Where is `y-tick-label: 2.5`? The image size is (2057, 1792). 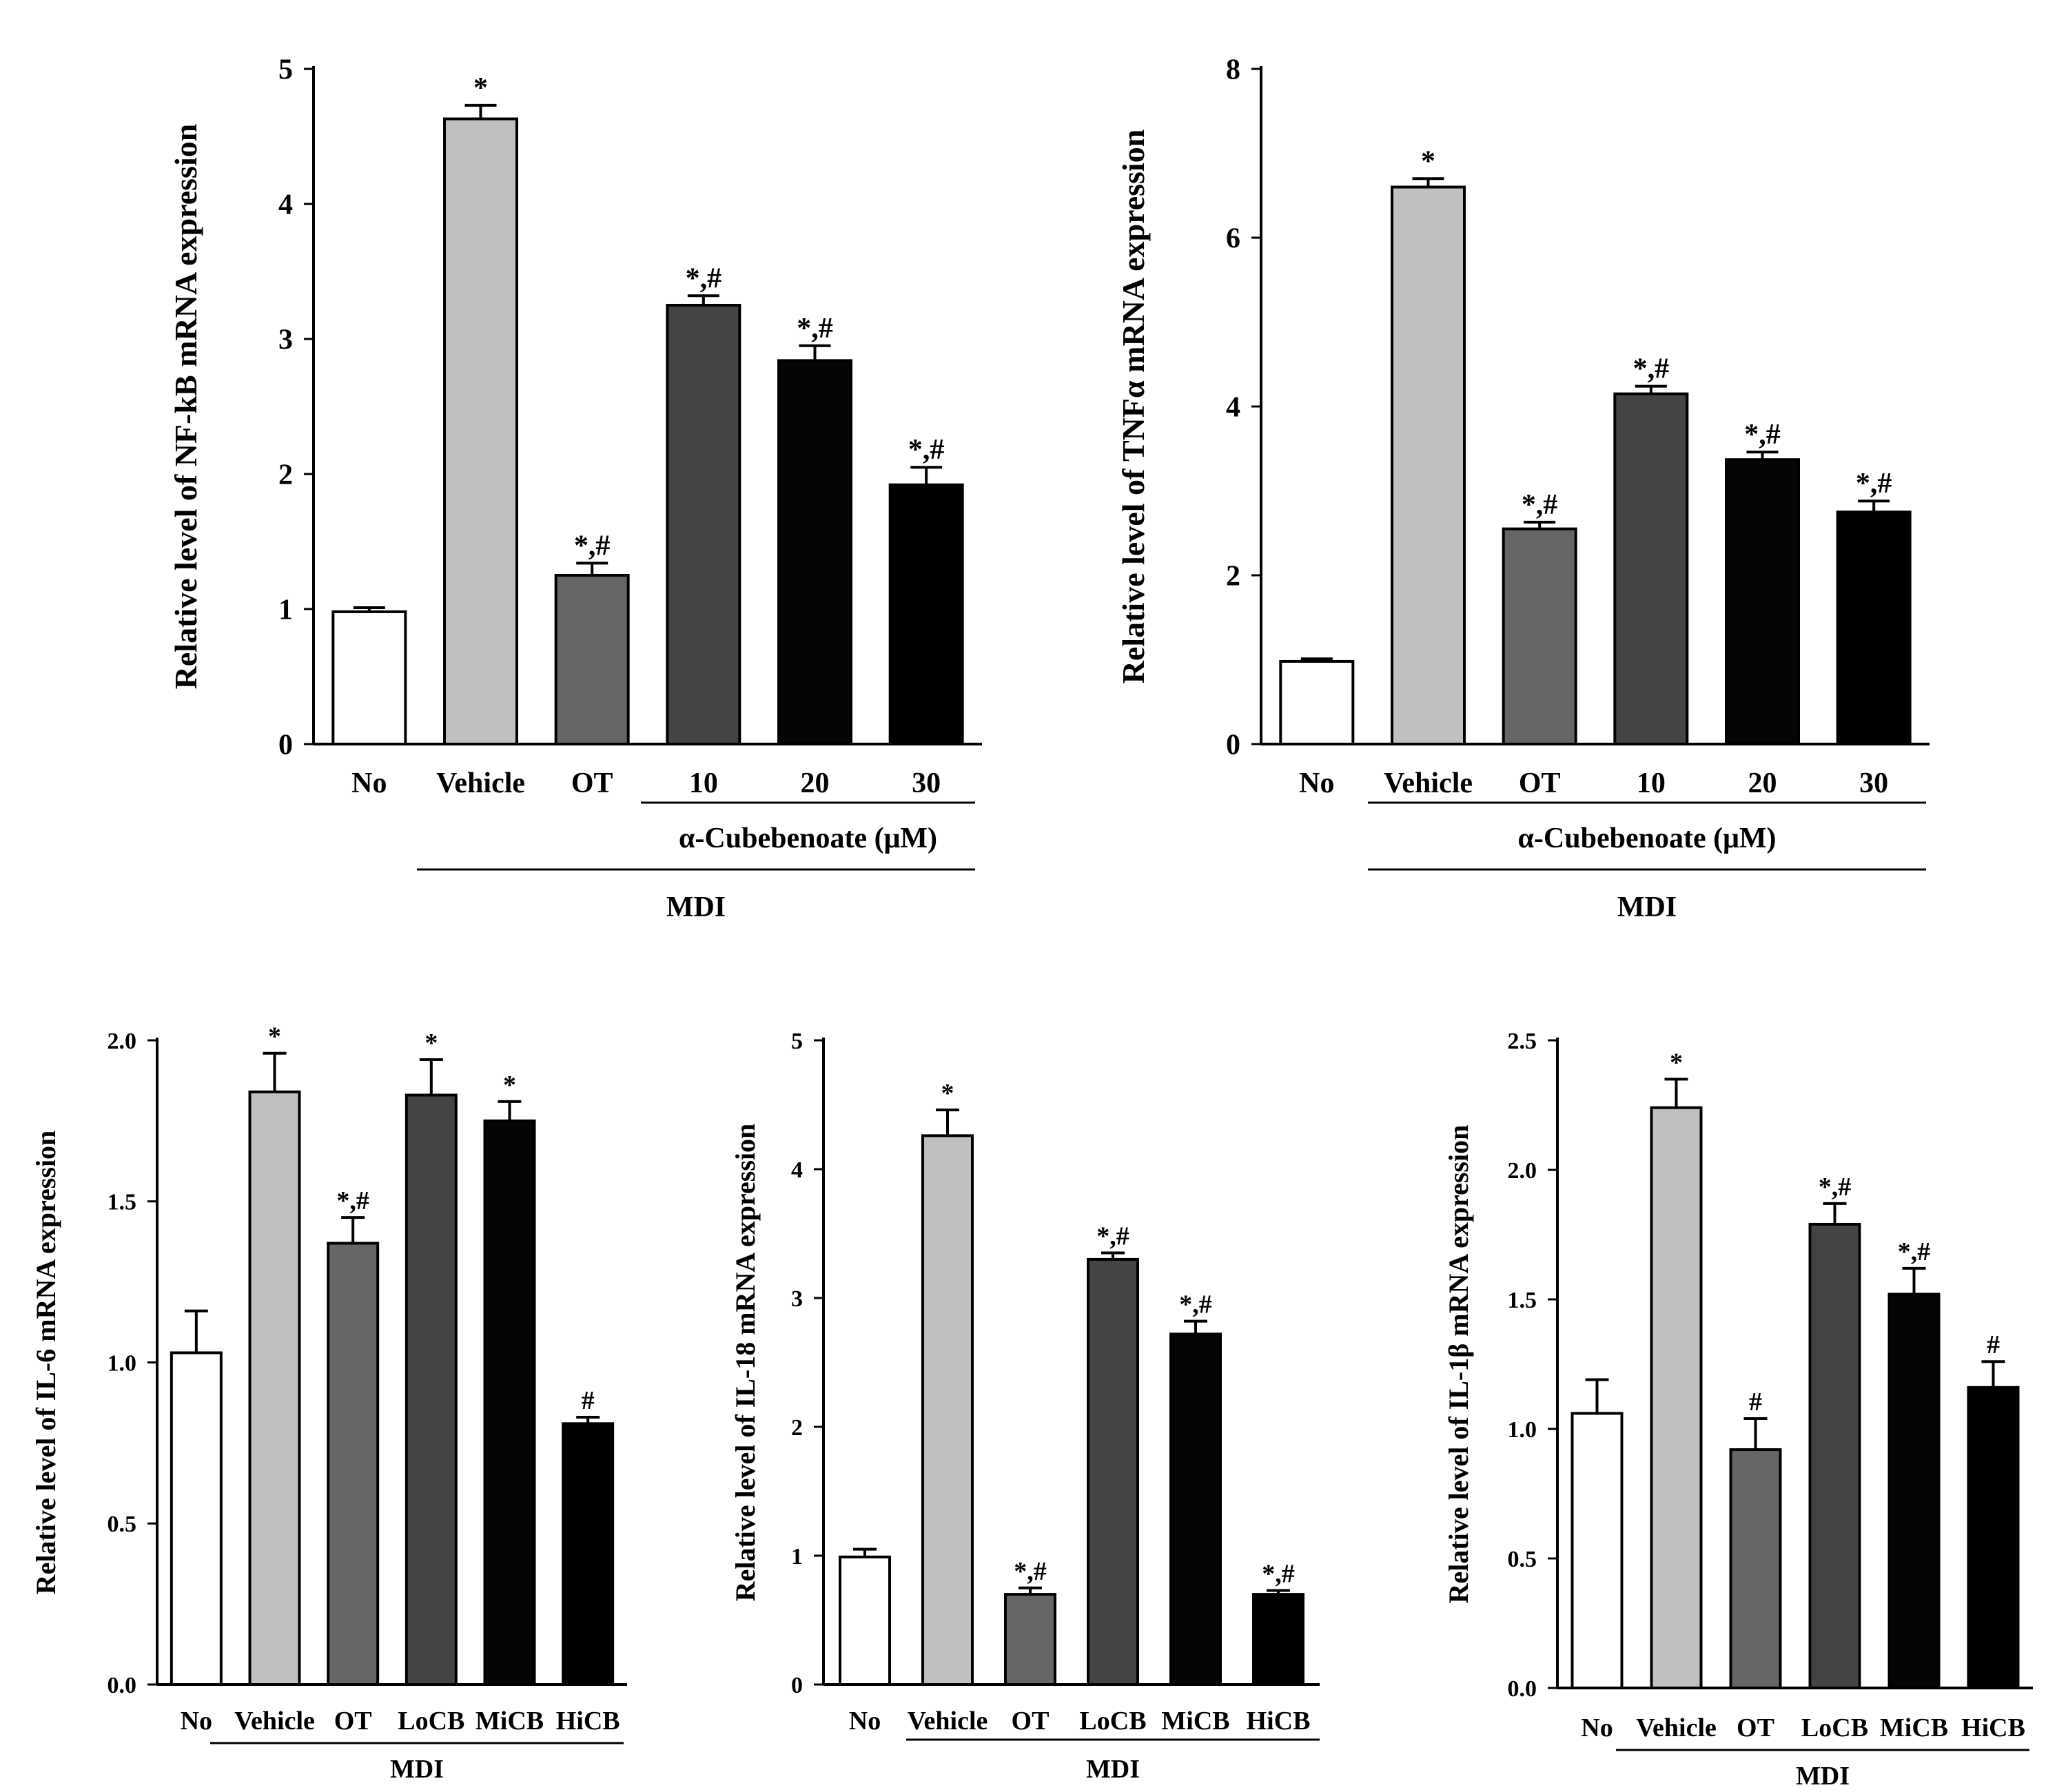 y-tick-label: 2.5 is located at coordinates (1523, 1041).